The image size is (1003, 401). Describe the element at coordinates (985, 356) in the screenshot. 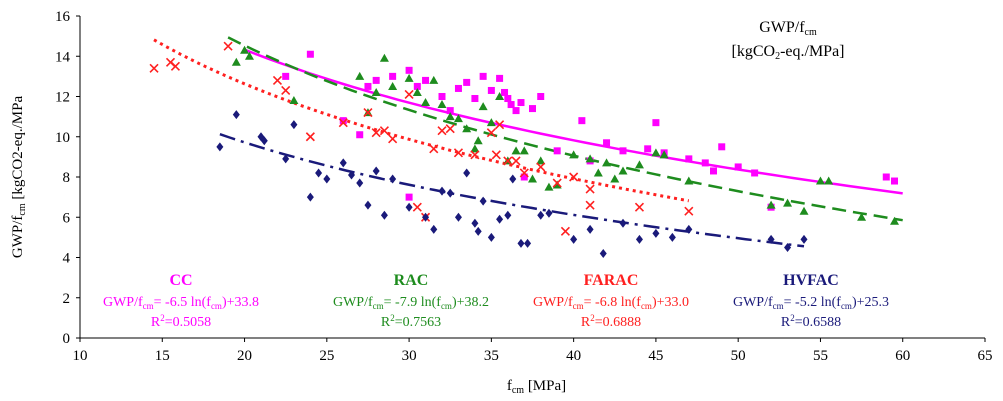

I see `x-tick-label: 65` at that location.